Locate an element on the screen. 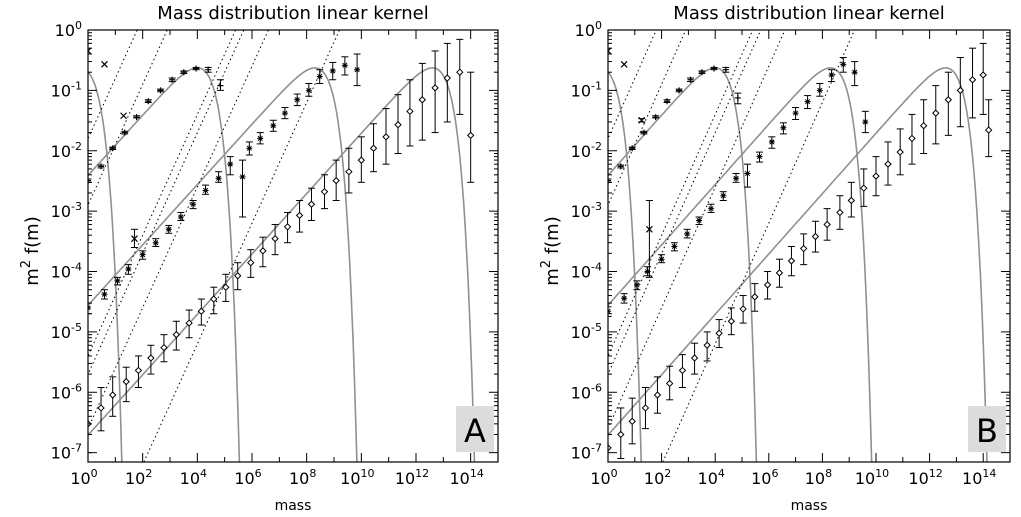 The image size is (1021, 517). guide-line is located at coordinates (685, 203).